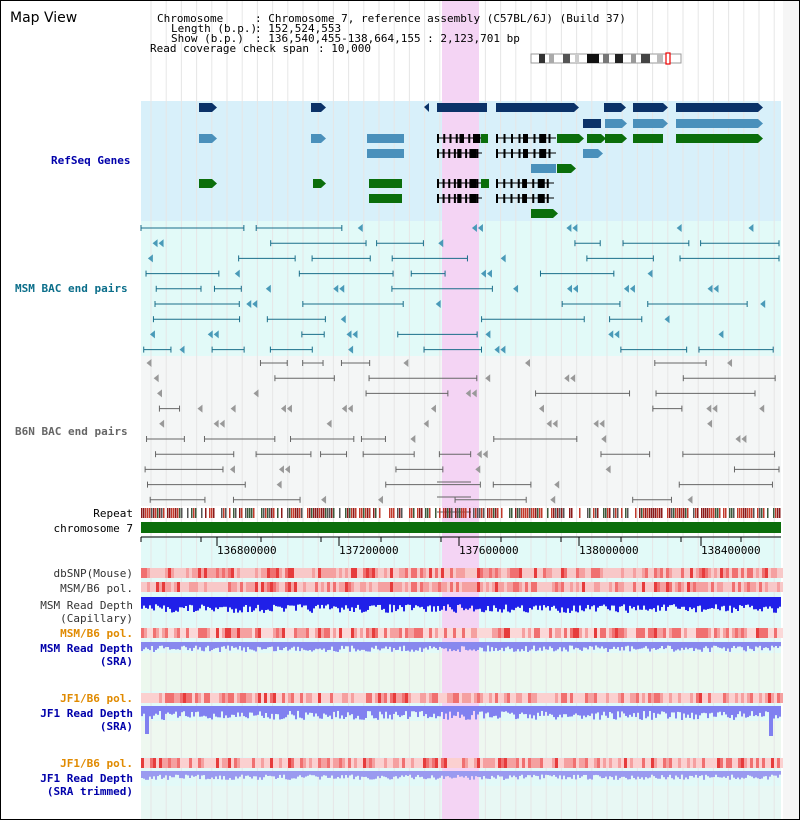 The image size is (800, 820). What do you see at coordinates (316, 138) in the screenshot?
I see `gene-block` at bounding box center [316, 138].